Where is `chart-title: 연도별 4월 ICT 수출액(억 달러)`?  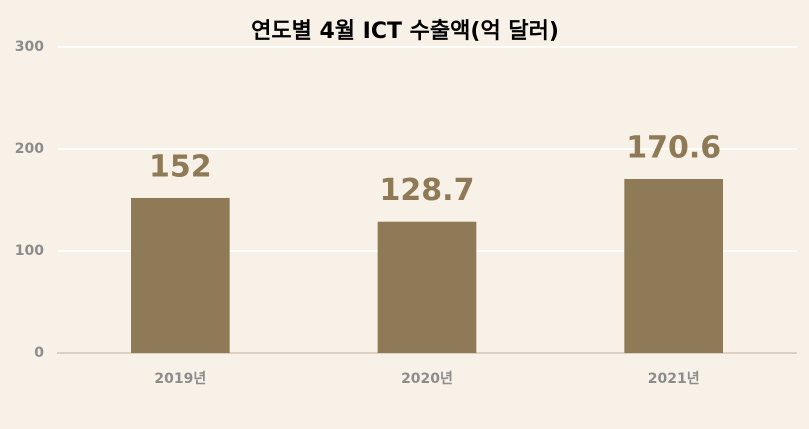 chart-title: 연도별 4월 ICT 수출액(억 달러) is located at coordinates (405, 31).